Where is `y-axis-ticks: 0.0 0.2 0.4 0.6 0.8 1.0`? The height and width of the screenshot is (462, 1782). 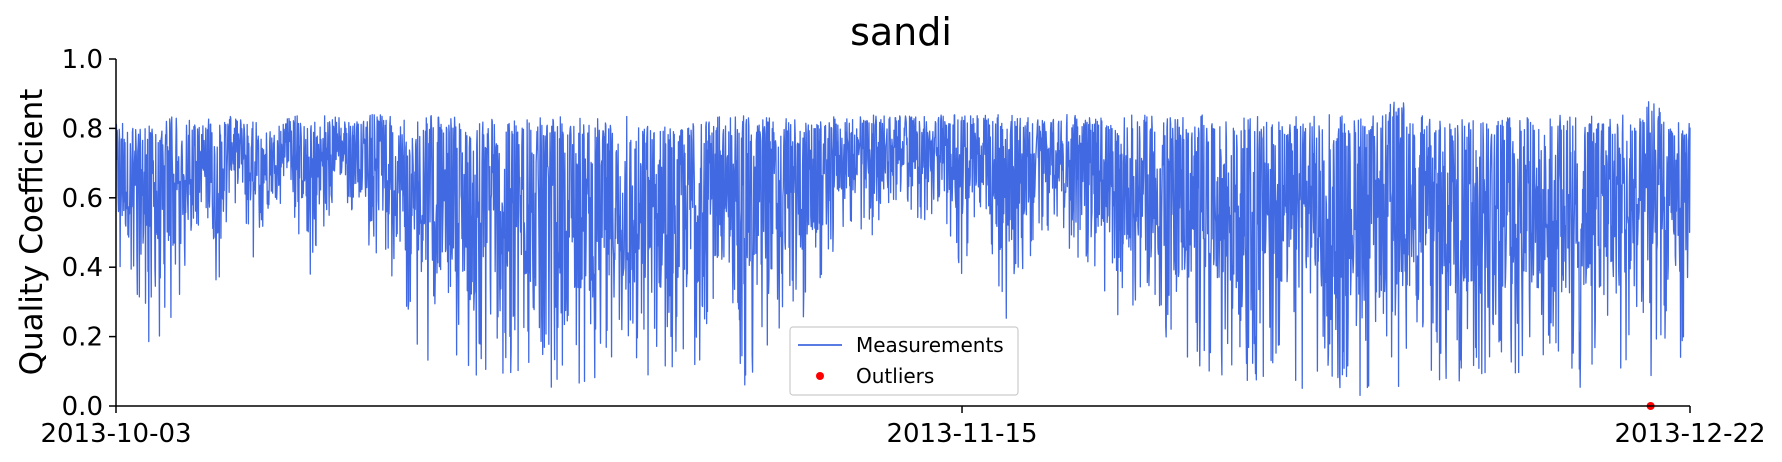
y-axis-ticks: 0.0 0.2 0.4 0.6 0.8 1.0 is located at coordinates (89, 233).